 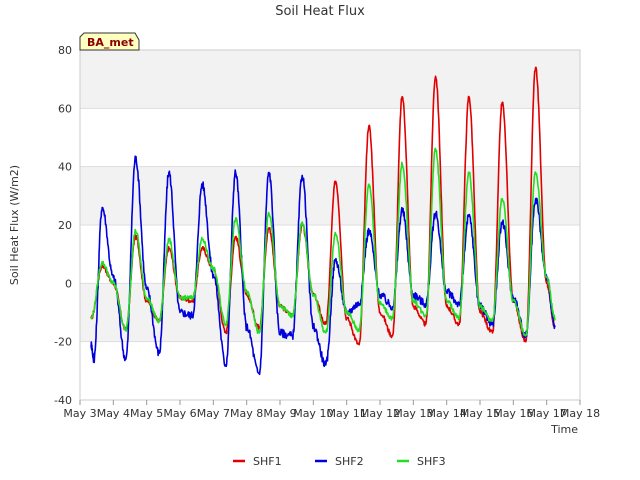 What do you see at coordinates (380, 413) in the screenshot?
I see `x-tick-label: May 12` at bounding box center [380, 413].